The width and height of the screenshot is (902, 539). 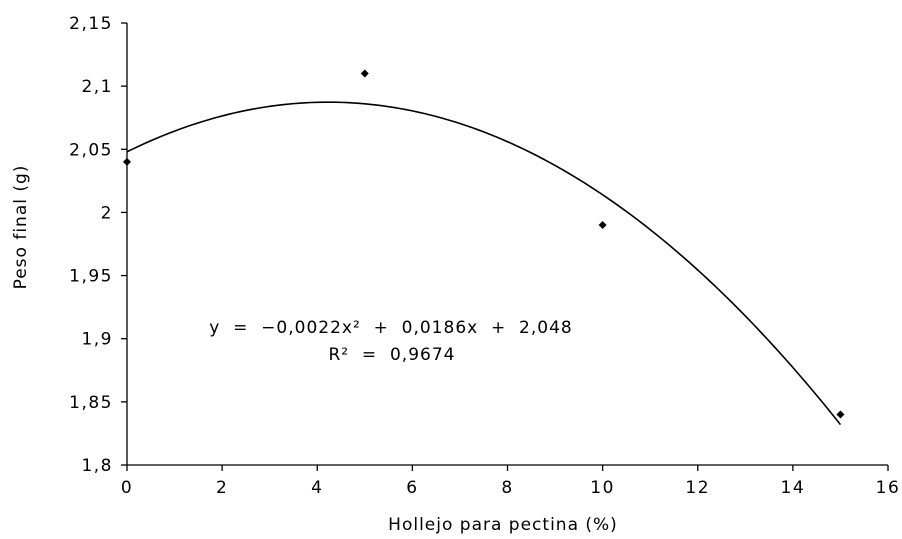 I want to click on x-tick-label: 10, so click(x=602, y=488).